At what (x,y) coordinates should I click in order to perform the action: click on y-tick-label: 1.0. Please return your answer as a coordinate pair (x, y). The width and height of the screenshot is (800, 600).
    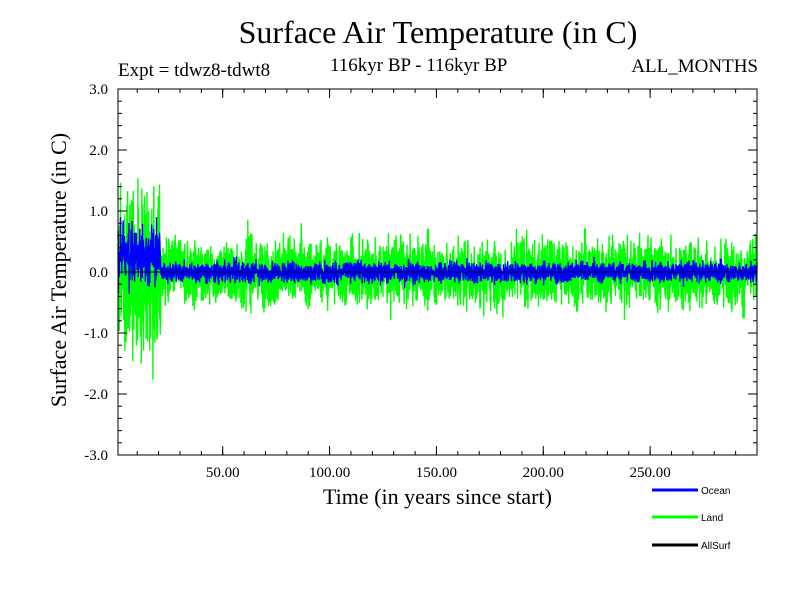
    Looking at the image, I should click on (98, 212).